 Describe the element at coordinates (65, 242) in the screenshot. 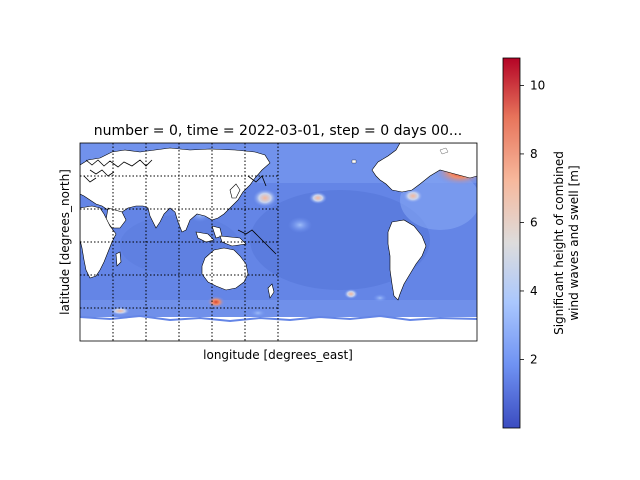

I see `y-axis-label: latitude [degrees_north]` at that location.